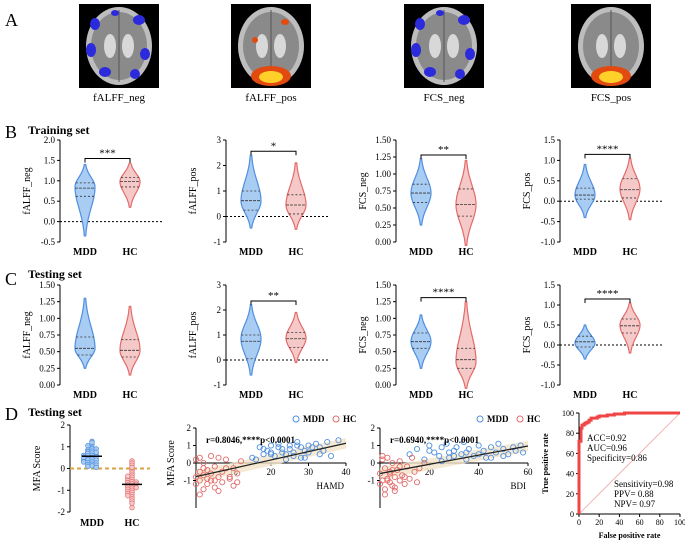 The image size is (685, 543). I want to click on y-axis-title: FCS_neg, so click(363, 334).